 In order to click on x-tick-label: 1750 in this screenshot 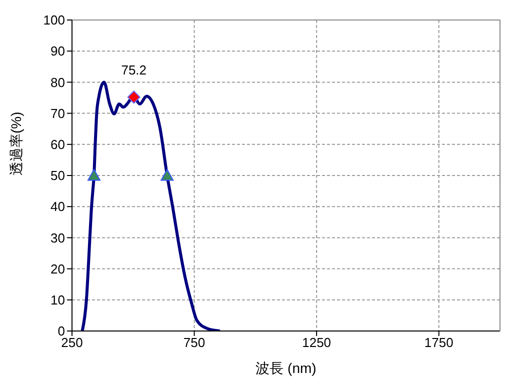, I will do `click(439, 342)`.